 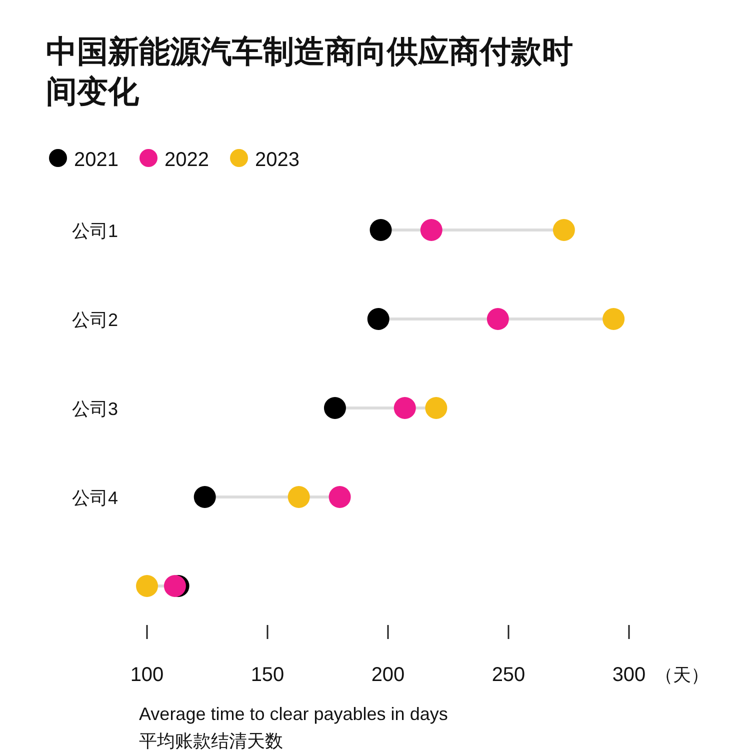 I want to click on x-tick-label: 300, so click(x=629, y=675).